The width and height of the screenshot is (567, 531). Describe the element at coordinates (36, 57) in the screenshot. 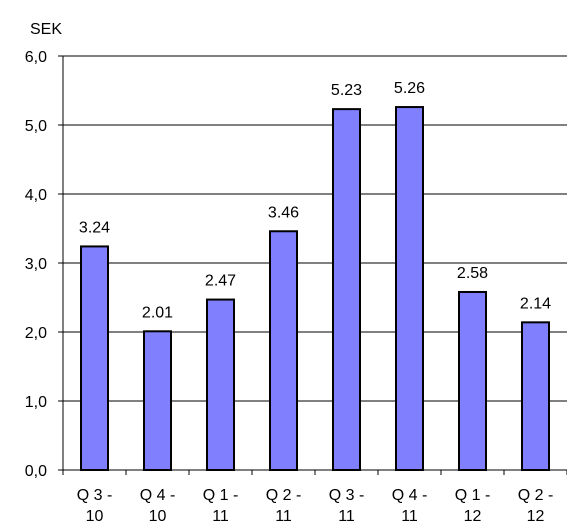

I see `y-tick-label: 6,0` at that location.